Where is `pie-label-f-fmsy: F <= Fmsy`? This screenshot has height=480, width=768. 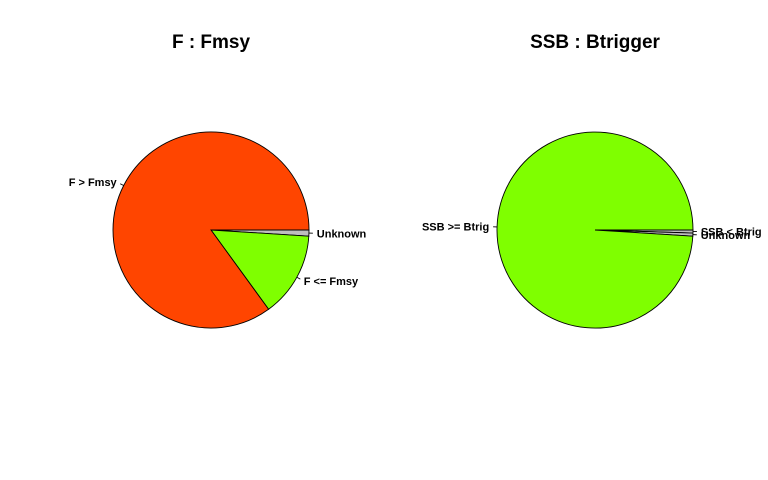 pie-label-f-fmsy: F <= Fmsy is located at coordinates (331, 282).